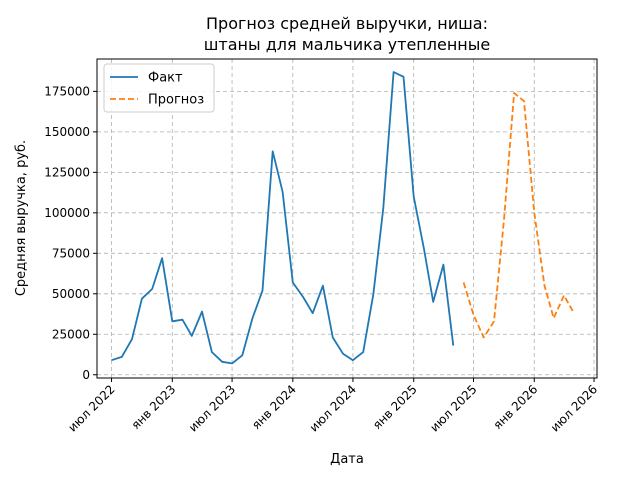 The height and width of the screenshot is (480, 640). I want to click on y-tick-label: 175000, so click(67, 91).